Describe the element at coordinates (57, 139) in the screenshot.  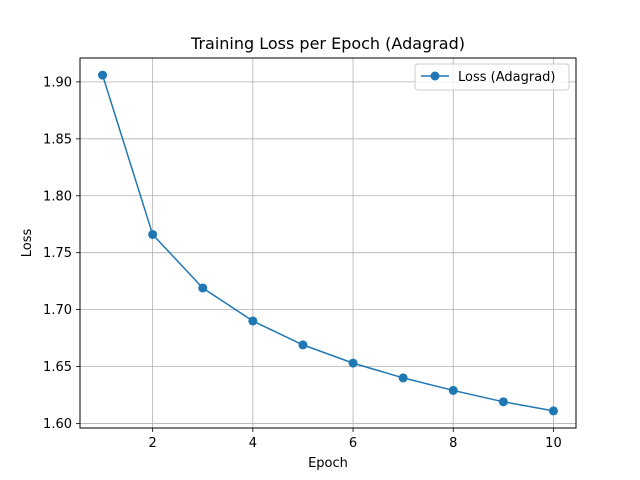
I see `y-tick-label: 1.85` at that location.